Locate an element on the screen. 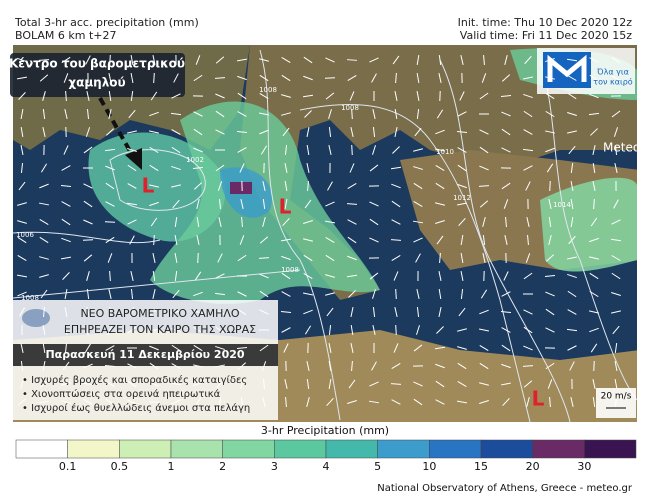  panel-bullet: • Χιονοπτώσεις στα ορεινά ηπειρωτικά is located at coordinates (121, 394).